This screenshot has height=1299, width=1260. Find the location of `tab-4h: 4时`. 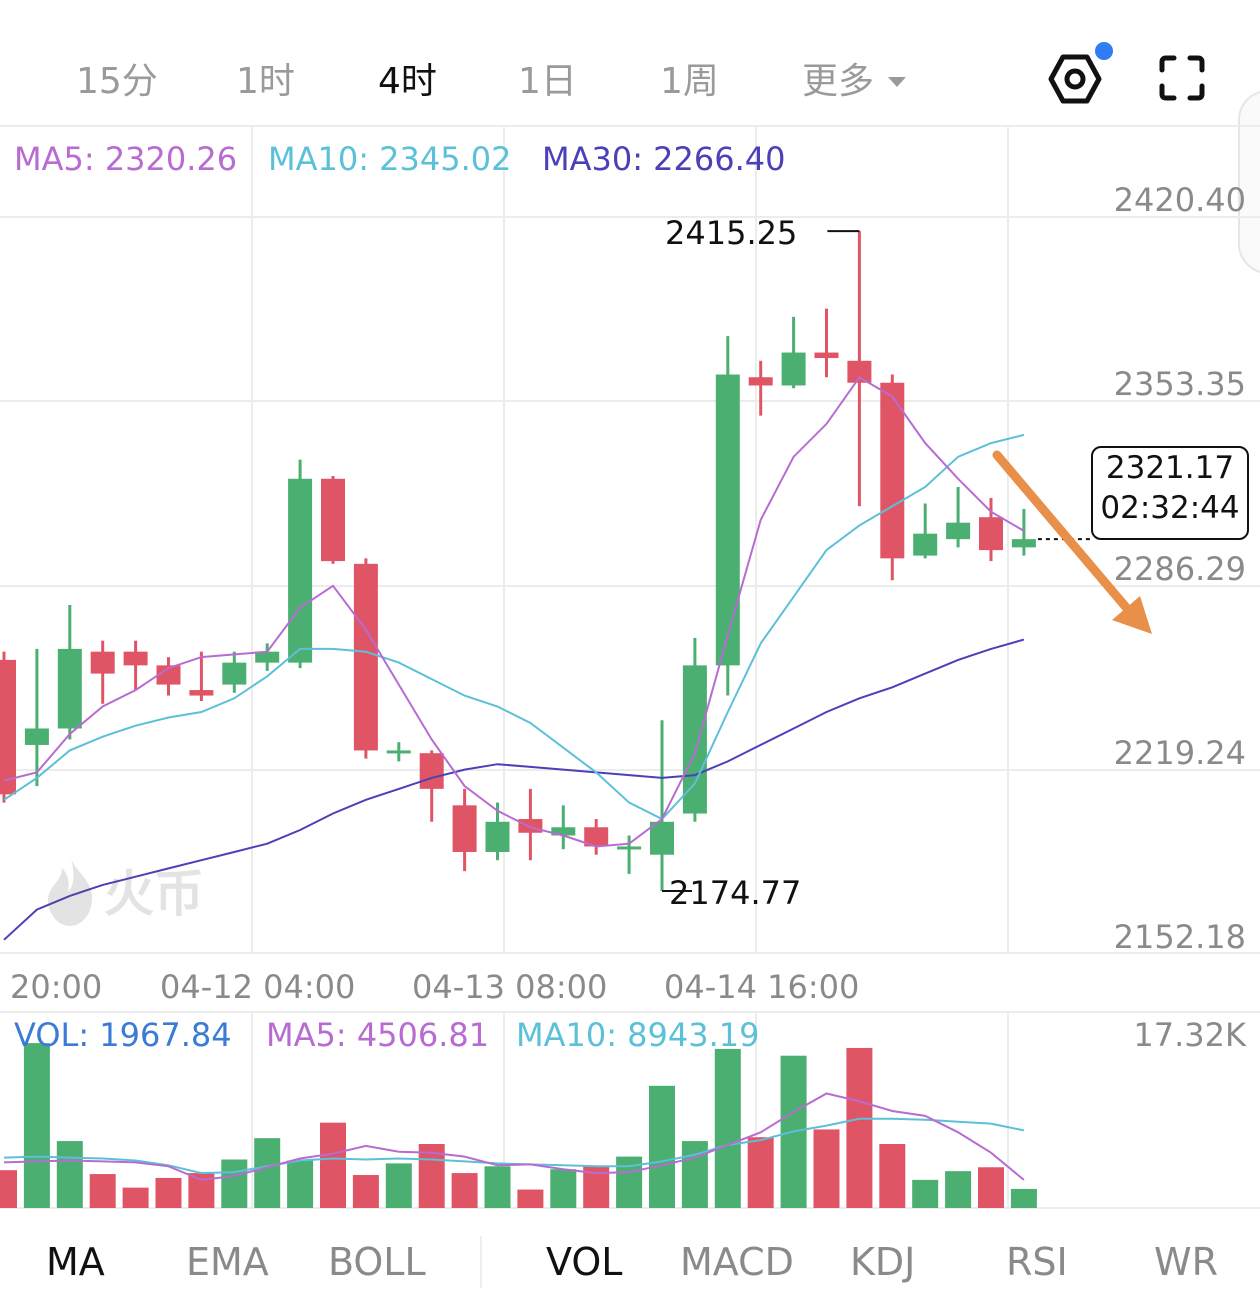

tab-4h: 4时 is located at coordinates (407, 81).